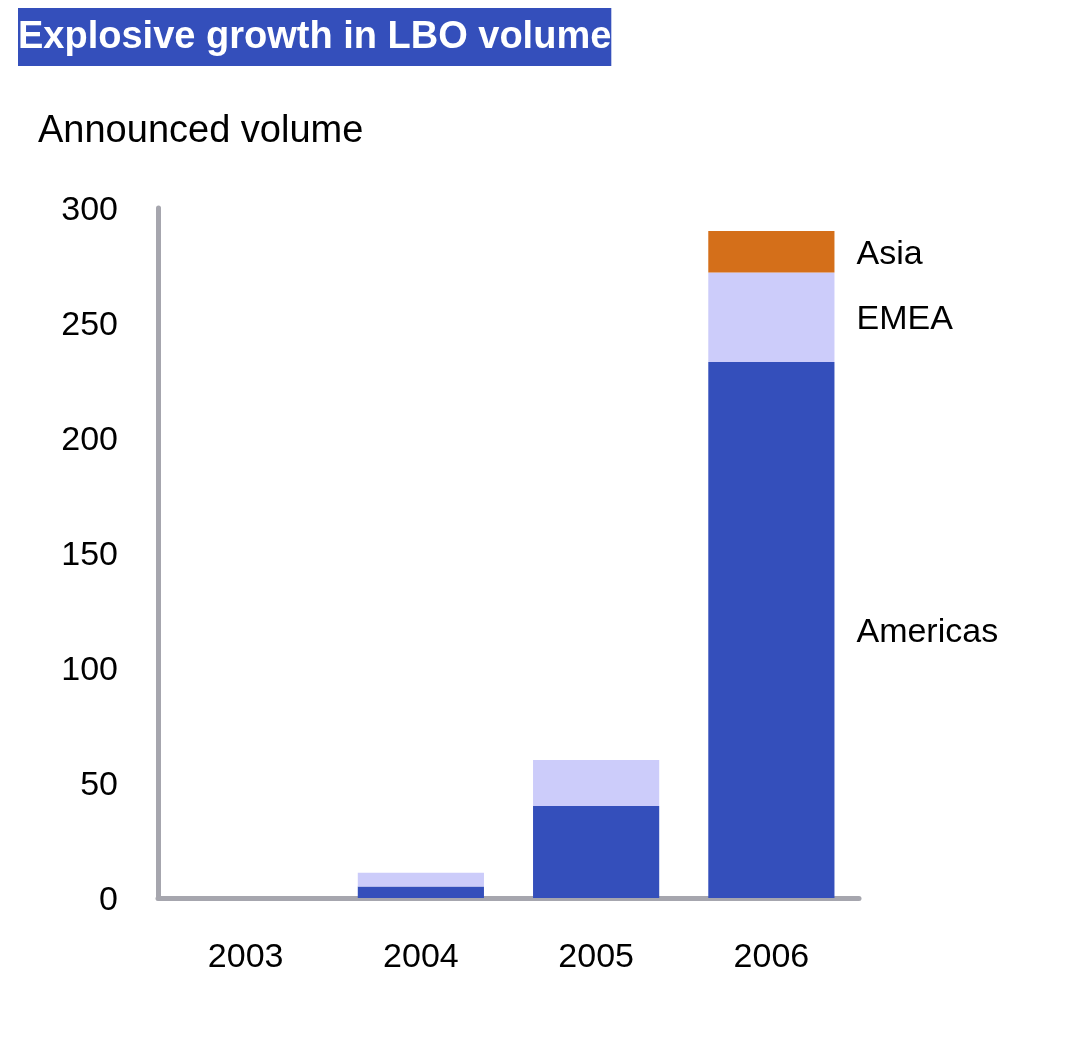  Describe the element at coordinates (905, 317) in the screenshot. I see `series-label: EMEA` at that location.